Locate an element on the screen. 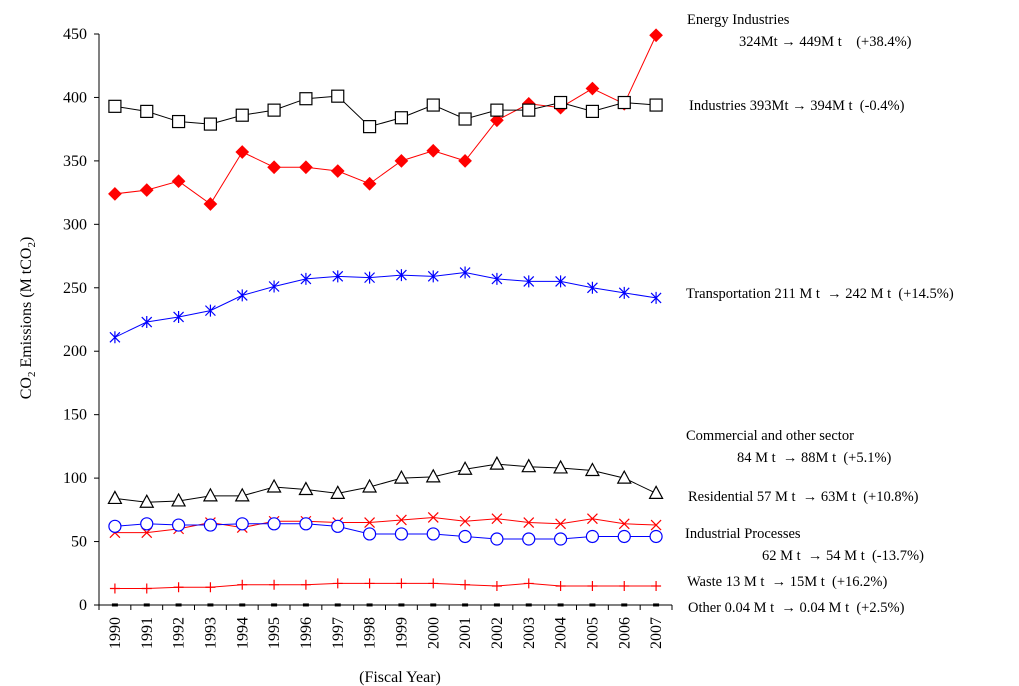 Image resolution: width=1019 pixels, height=686 pixels. series-industries is located at coordinates (385, 111).